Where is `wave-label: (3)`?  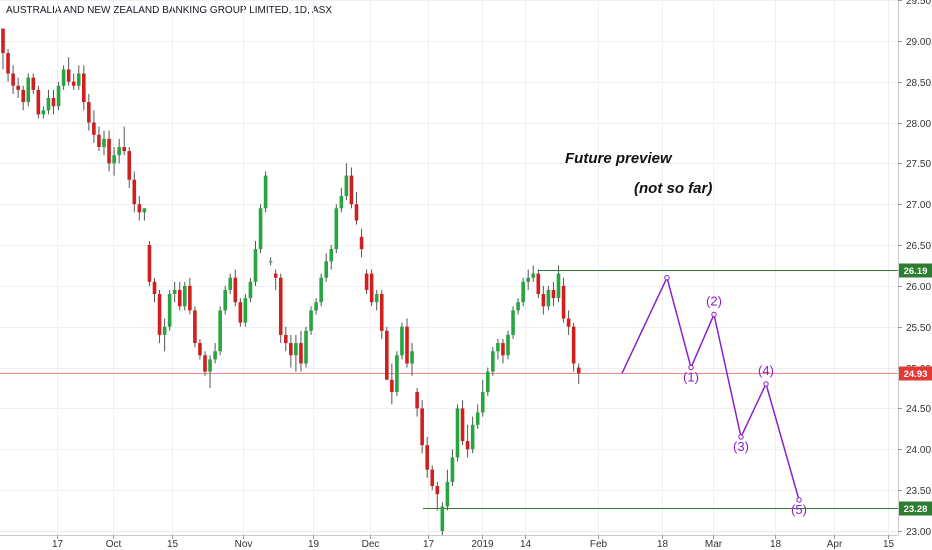
wave-label: (3) is located at coordinates (741, 446).